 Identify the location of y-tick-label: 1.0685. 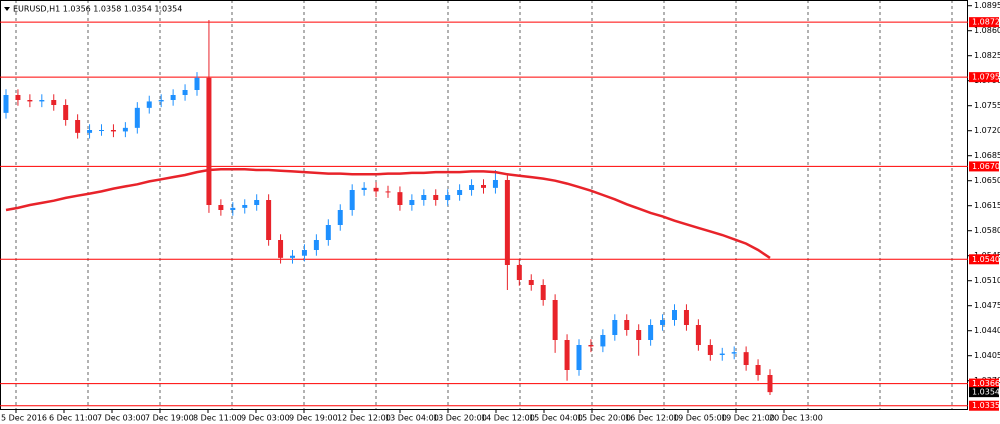
(987, 155).